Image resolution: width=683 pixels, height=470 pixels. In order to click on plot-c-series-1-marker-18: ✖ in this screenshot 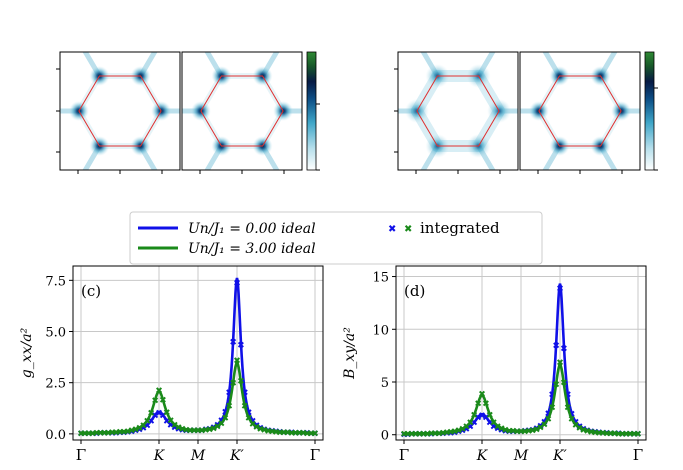, I will do `click(151, 414)`.